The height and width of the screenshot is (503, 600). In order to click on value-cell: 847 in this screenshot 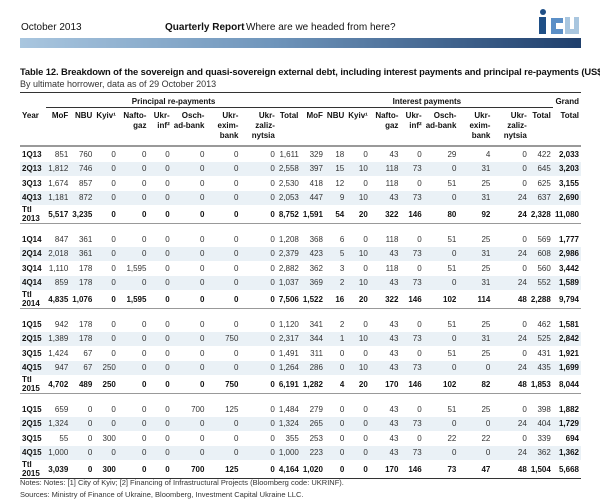, I will do `click(61, 239)`.